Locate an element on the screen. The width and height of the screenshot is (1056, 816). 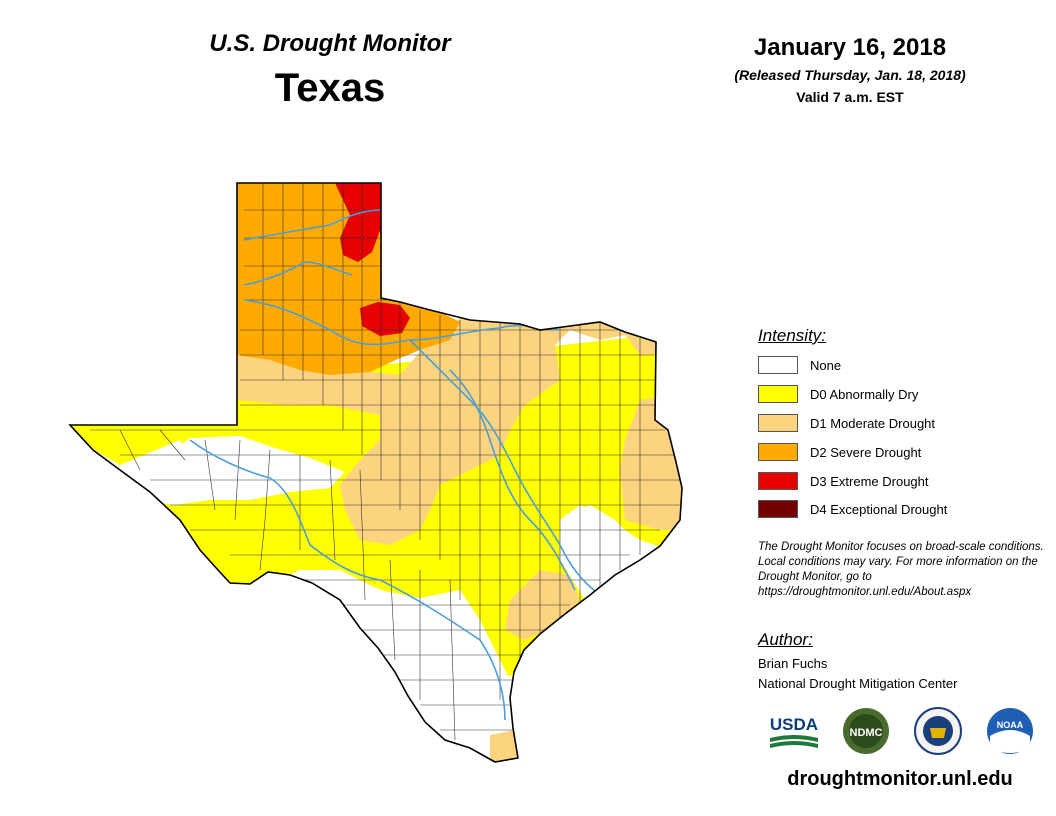
usda-logo: USDA is located at coordinates (794, 731).